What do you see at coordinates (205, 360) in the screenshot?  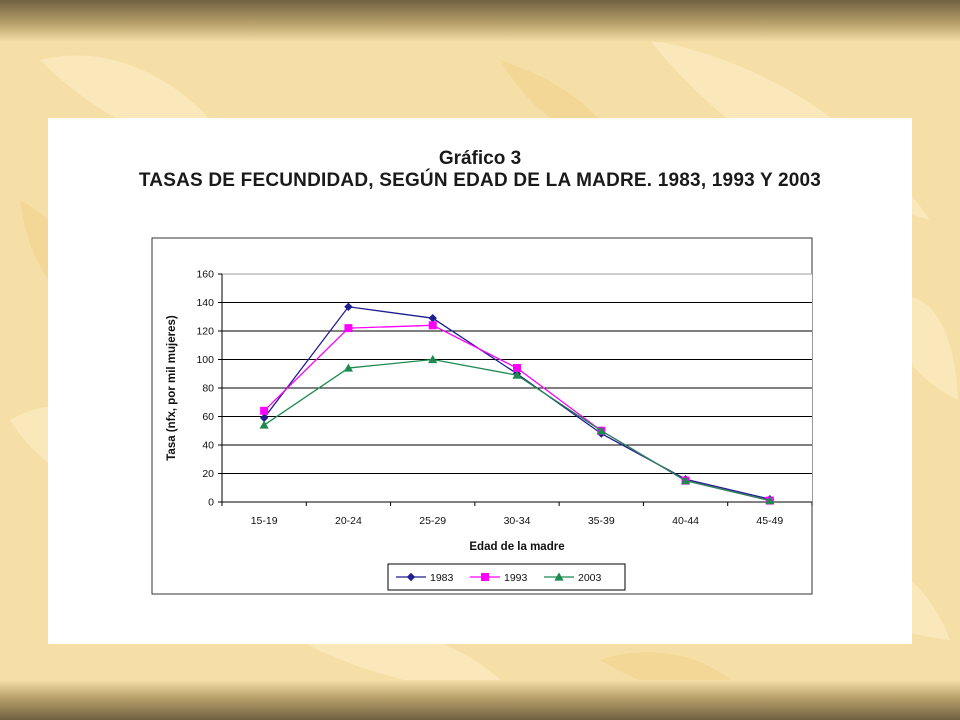 I see `y-tick-label: 100` at bounding box center [205, 360].